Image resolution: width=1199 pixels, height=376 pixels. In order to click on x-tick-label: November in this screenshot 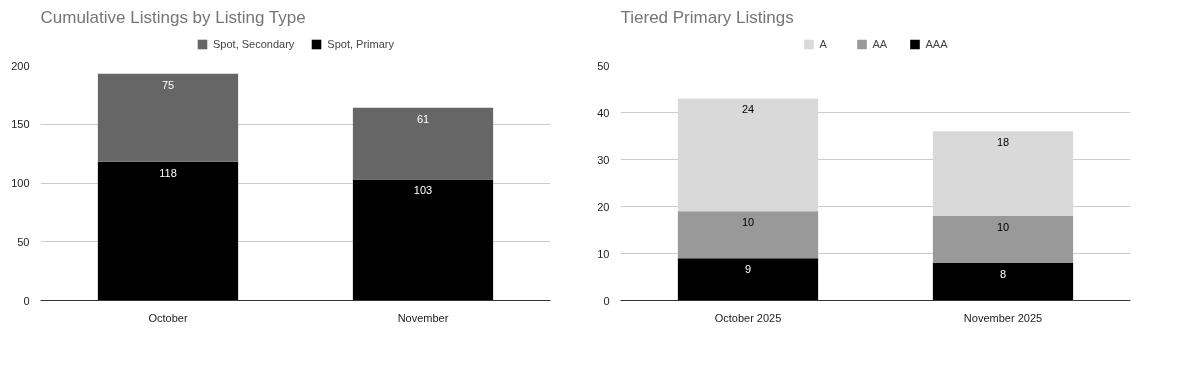, I will do `click(423, 317)`.